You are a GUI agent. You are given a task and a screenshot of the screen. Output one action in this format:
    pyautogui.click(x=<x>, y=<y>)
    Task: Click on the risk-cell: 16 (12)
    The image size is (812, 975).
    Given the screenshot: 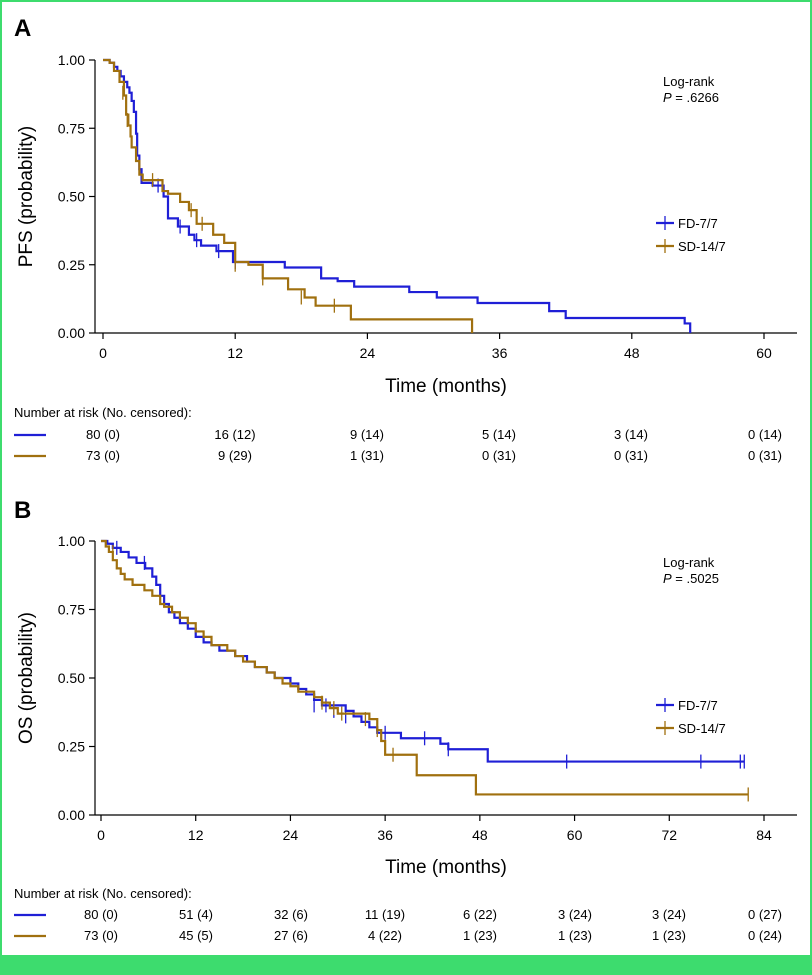 What is the action you would take?
    pyautogui.click(x=234, y=434)
    